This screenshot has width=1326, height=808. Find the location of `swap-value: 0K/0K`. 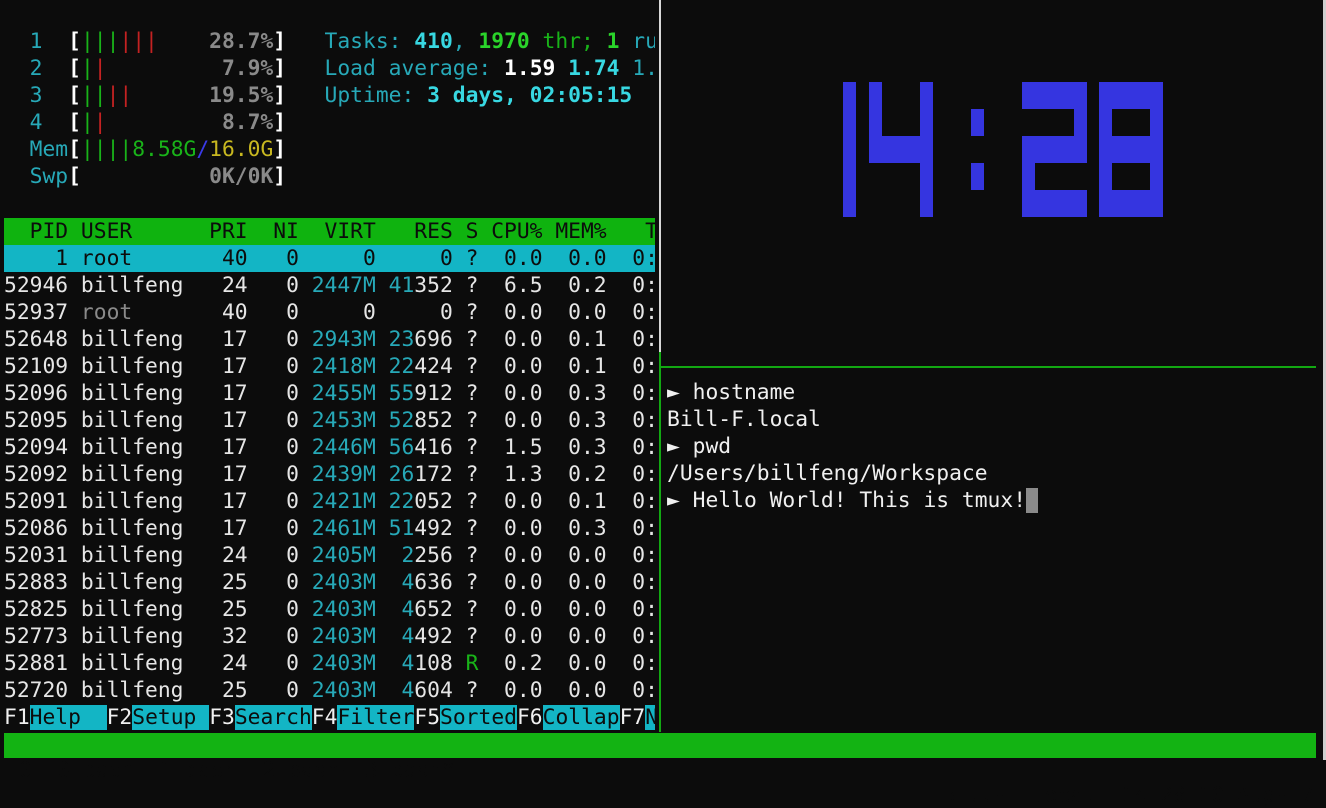

swap-value: 0K/0K is located at coordinates (241, 176).